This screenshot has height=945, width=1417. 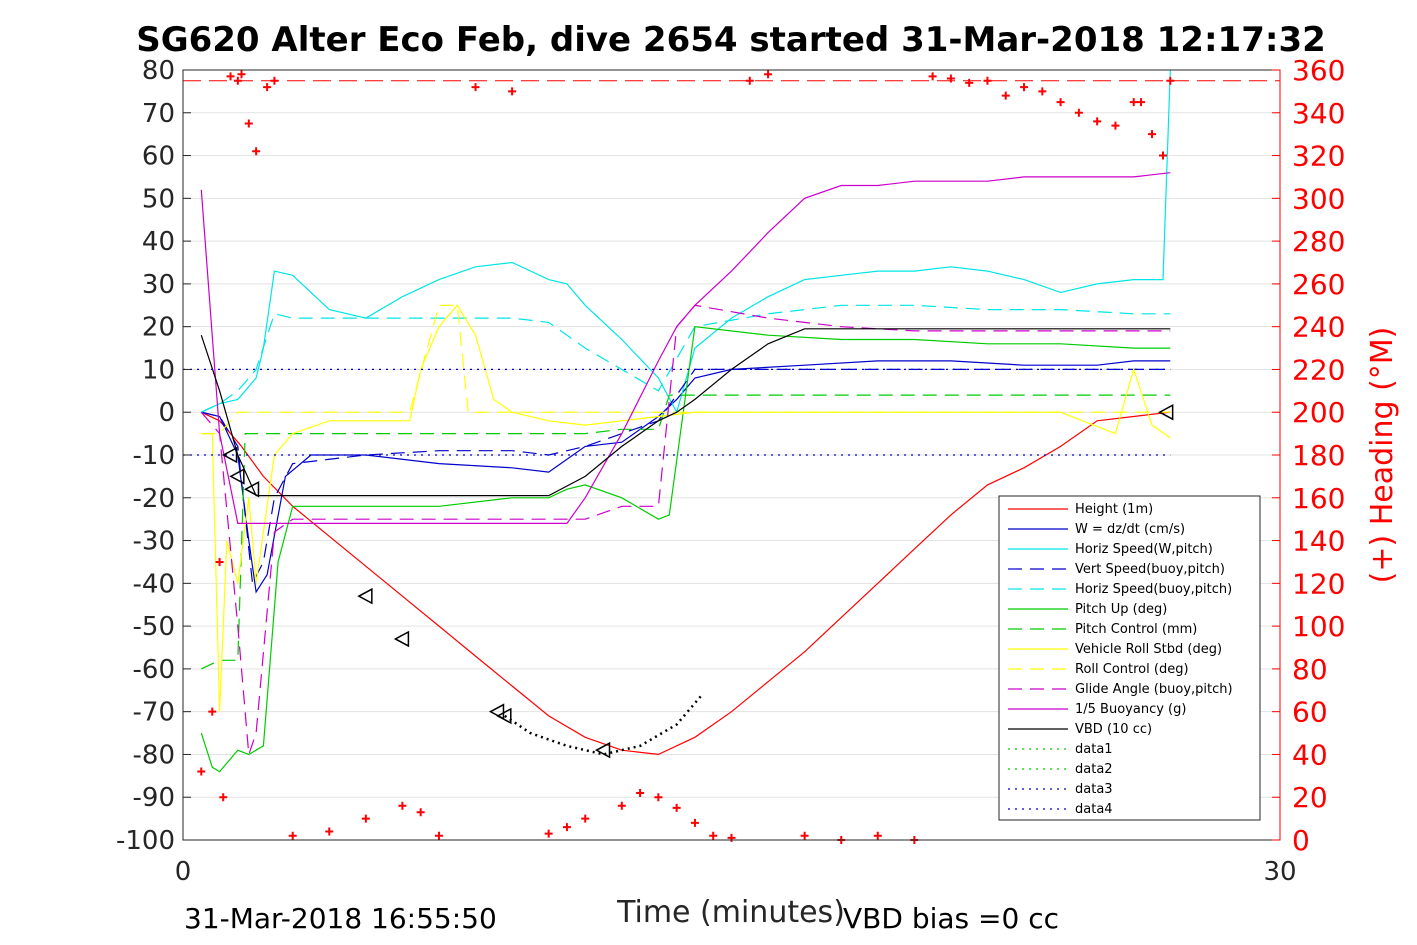 What do you see at coordinates (1318, 156) in the screenshot?
I see `right-tick-label: 320` at bounding box center [1318, 156].